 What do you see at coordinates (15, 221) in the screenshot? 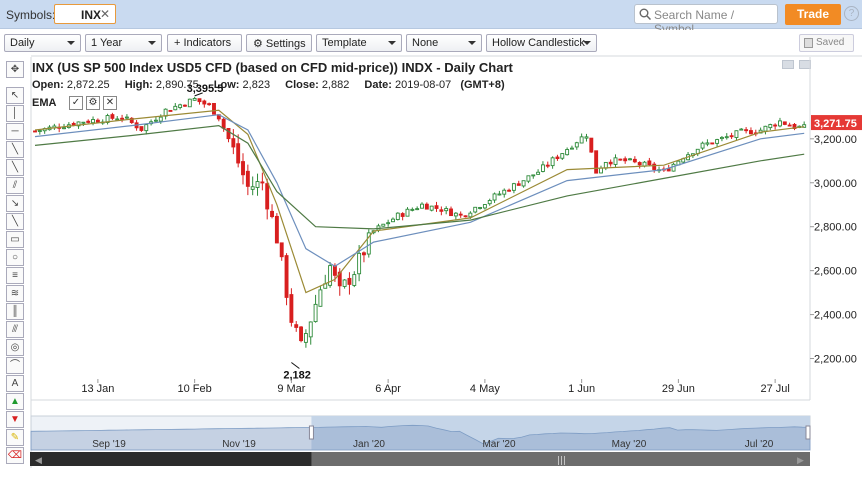
I see `extended-line-tool-icon: ╲` at bounding box center [15, 221].